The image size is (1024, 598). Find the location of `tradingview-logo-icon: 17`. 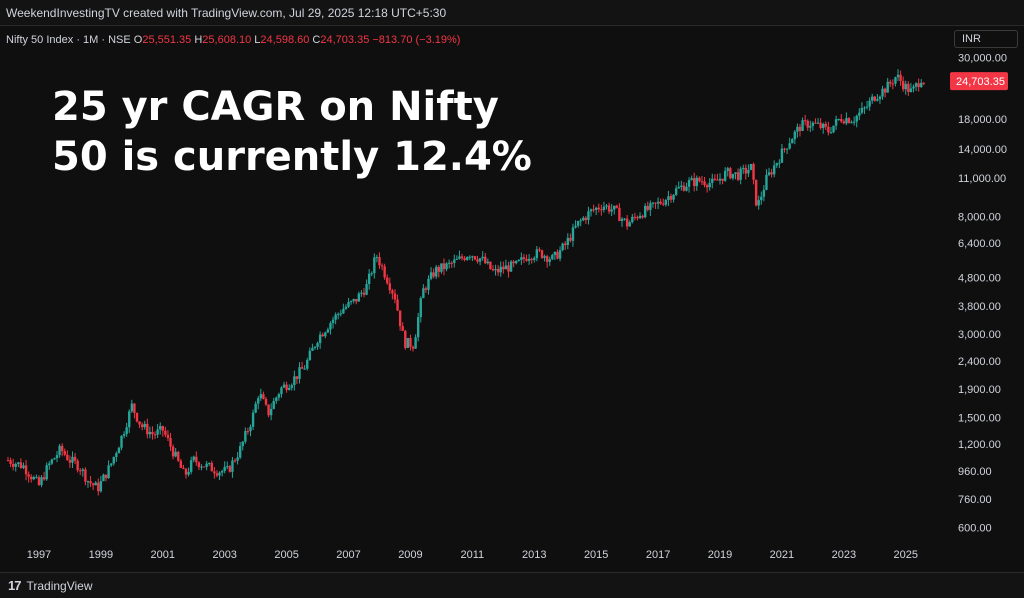

tradingview-logo-icon: 17 is located at coordinates (15, 585).